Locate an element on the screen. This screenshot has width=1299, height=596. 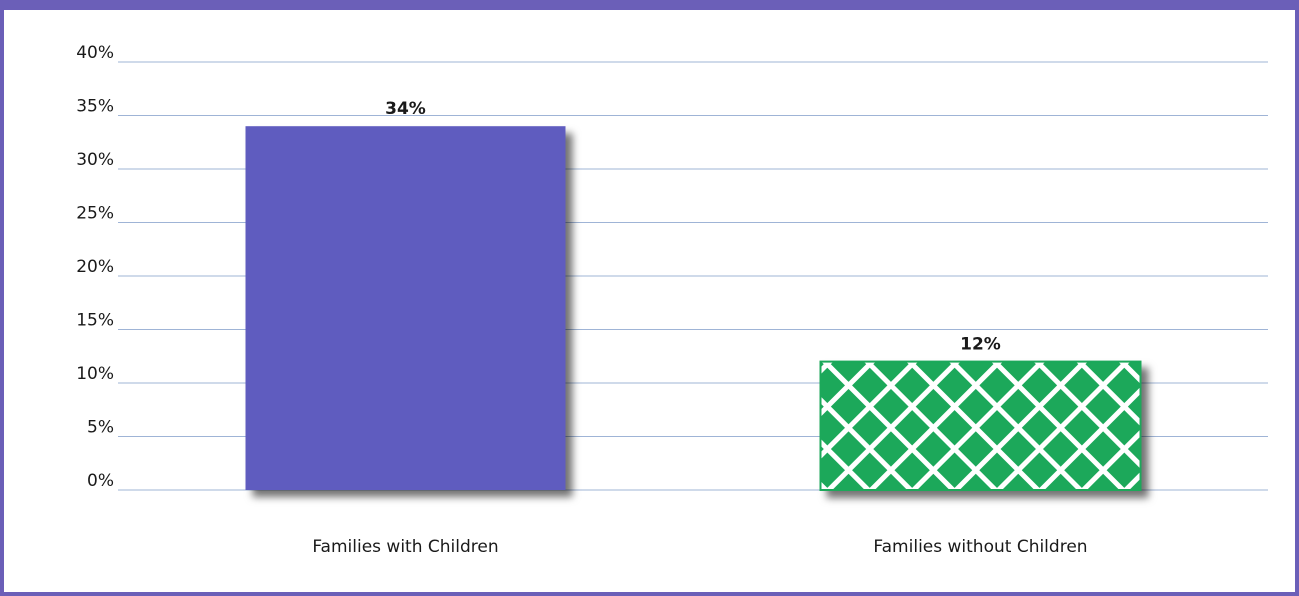
data-label: 12% is located at coordinates (980, 345).